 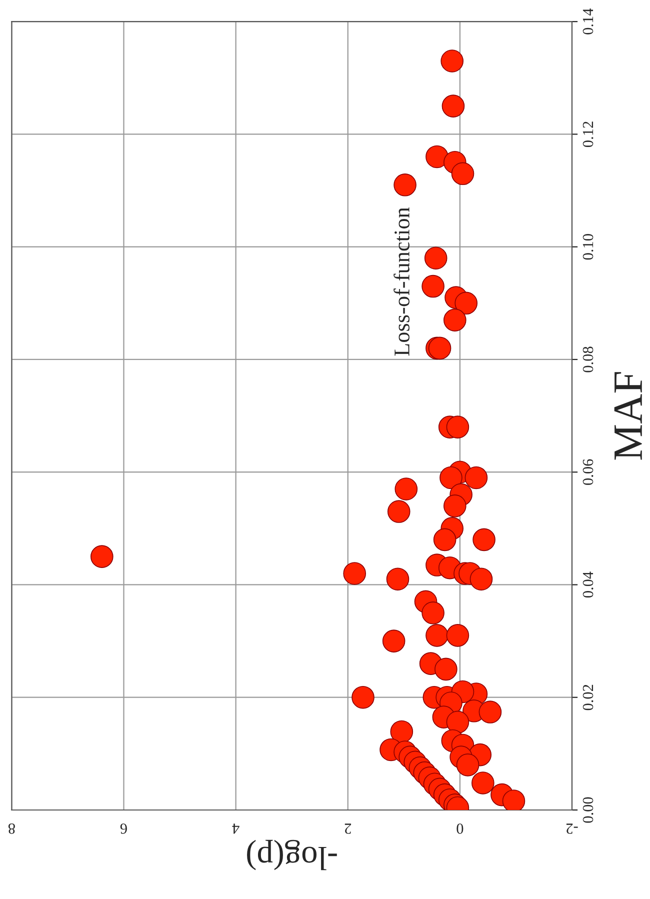 What do you see at coordinates (348, 829) in the screenshot?
I see `x-tick-label: 2` at bounding box center [348, 829].